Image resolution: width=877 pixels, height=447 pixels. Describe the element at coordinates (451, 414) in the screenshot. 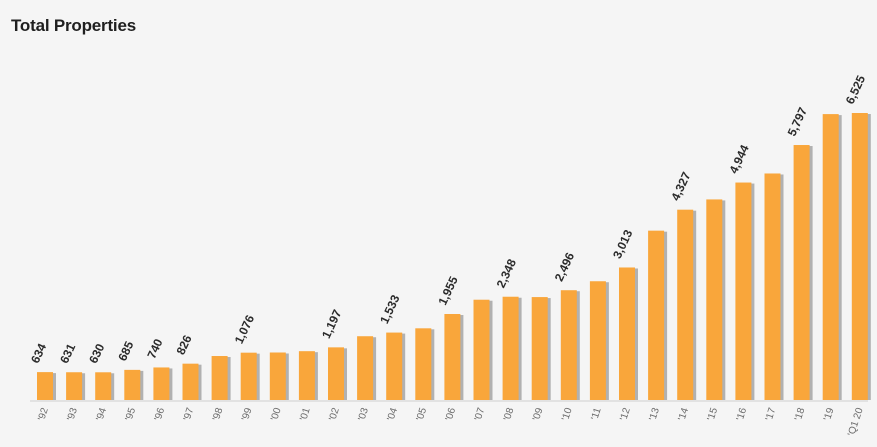

I see `x-tick-label: '06` at that location.